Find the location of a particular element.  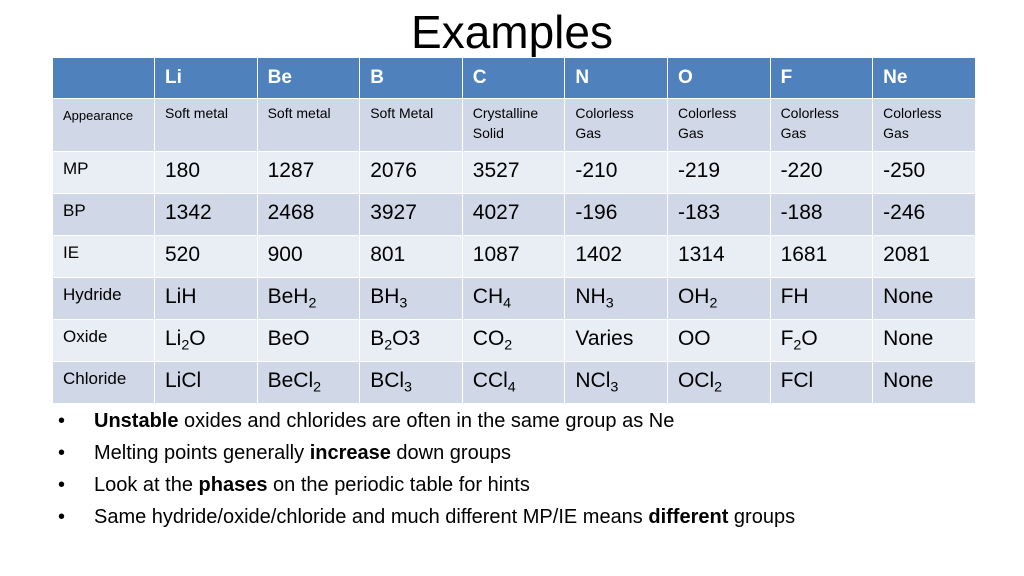

text-run: BH is located at coordinates (385, 296).